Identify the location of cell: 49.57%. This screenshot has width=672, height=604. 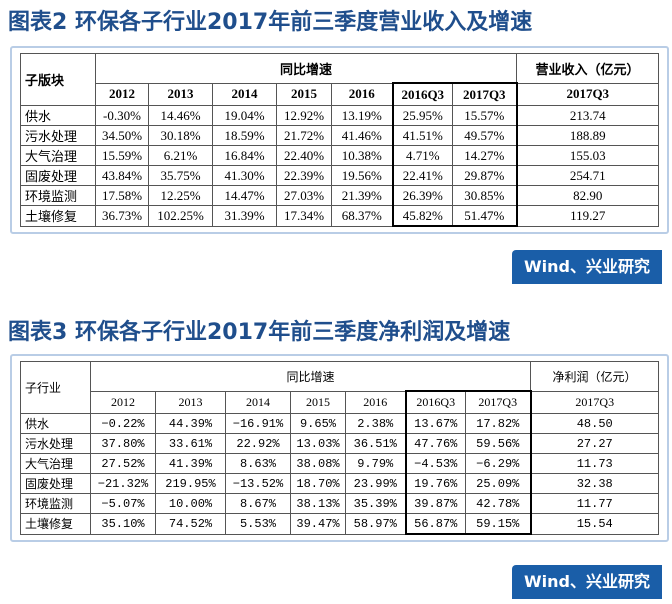
(485, 135).